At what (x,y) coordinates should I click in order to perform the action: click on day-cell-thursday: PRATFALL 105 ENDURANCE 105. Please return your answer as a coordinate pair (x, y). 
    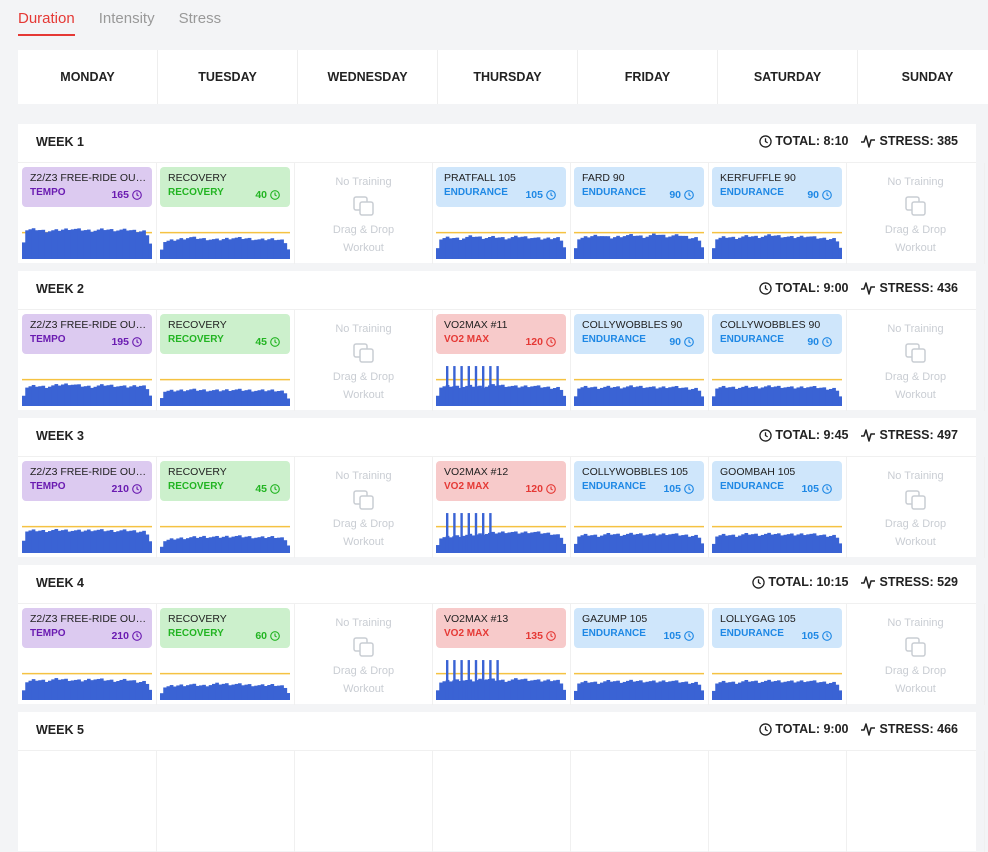
    Looking at the image, I should click on (501, 213).